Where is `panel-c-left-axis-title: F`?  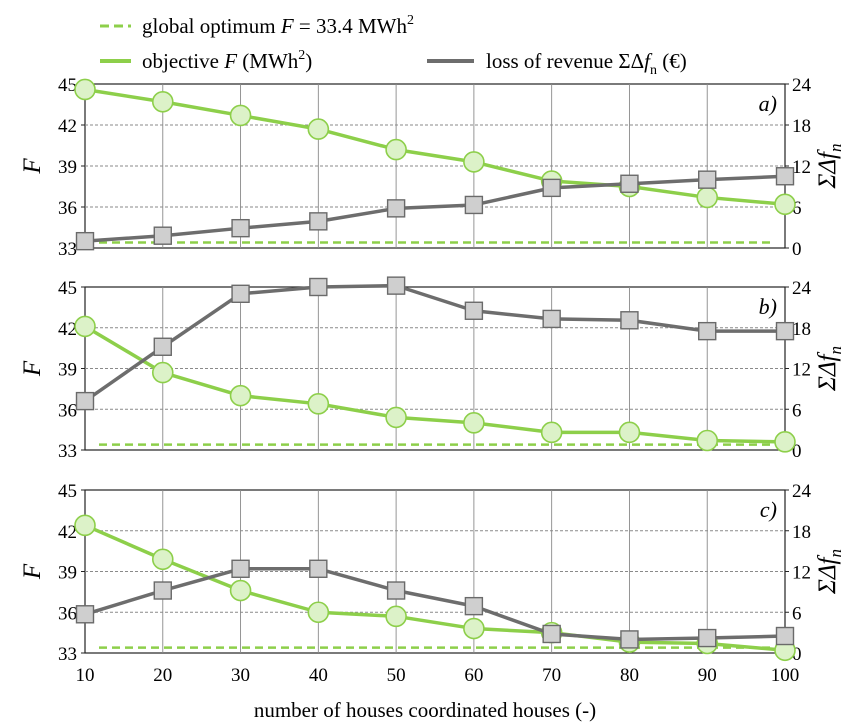
panel-c-left-axis-title: F is located at coordinates (32, 571).